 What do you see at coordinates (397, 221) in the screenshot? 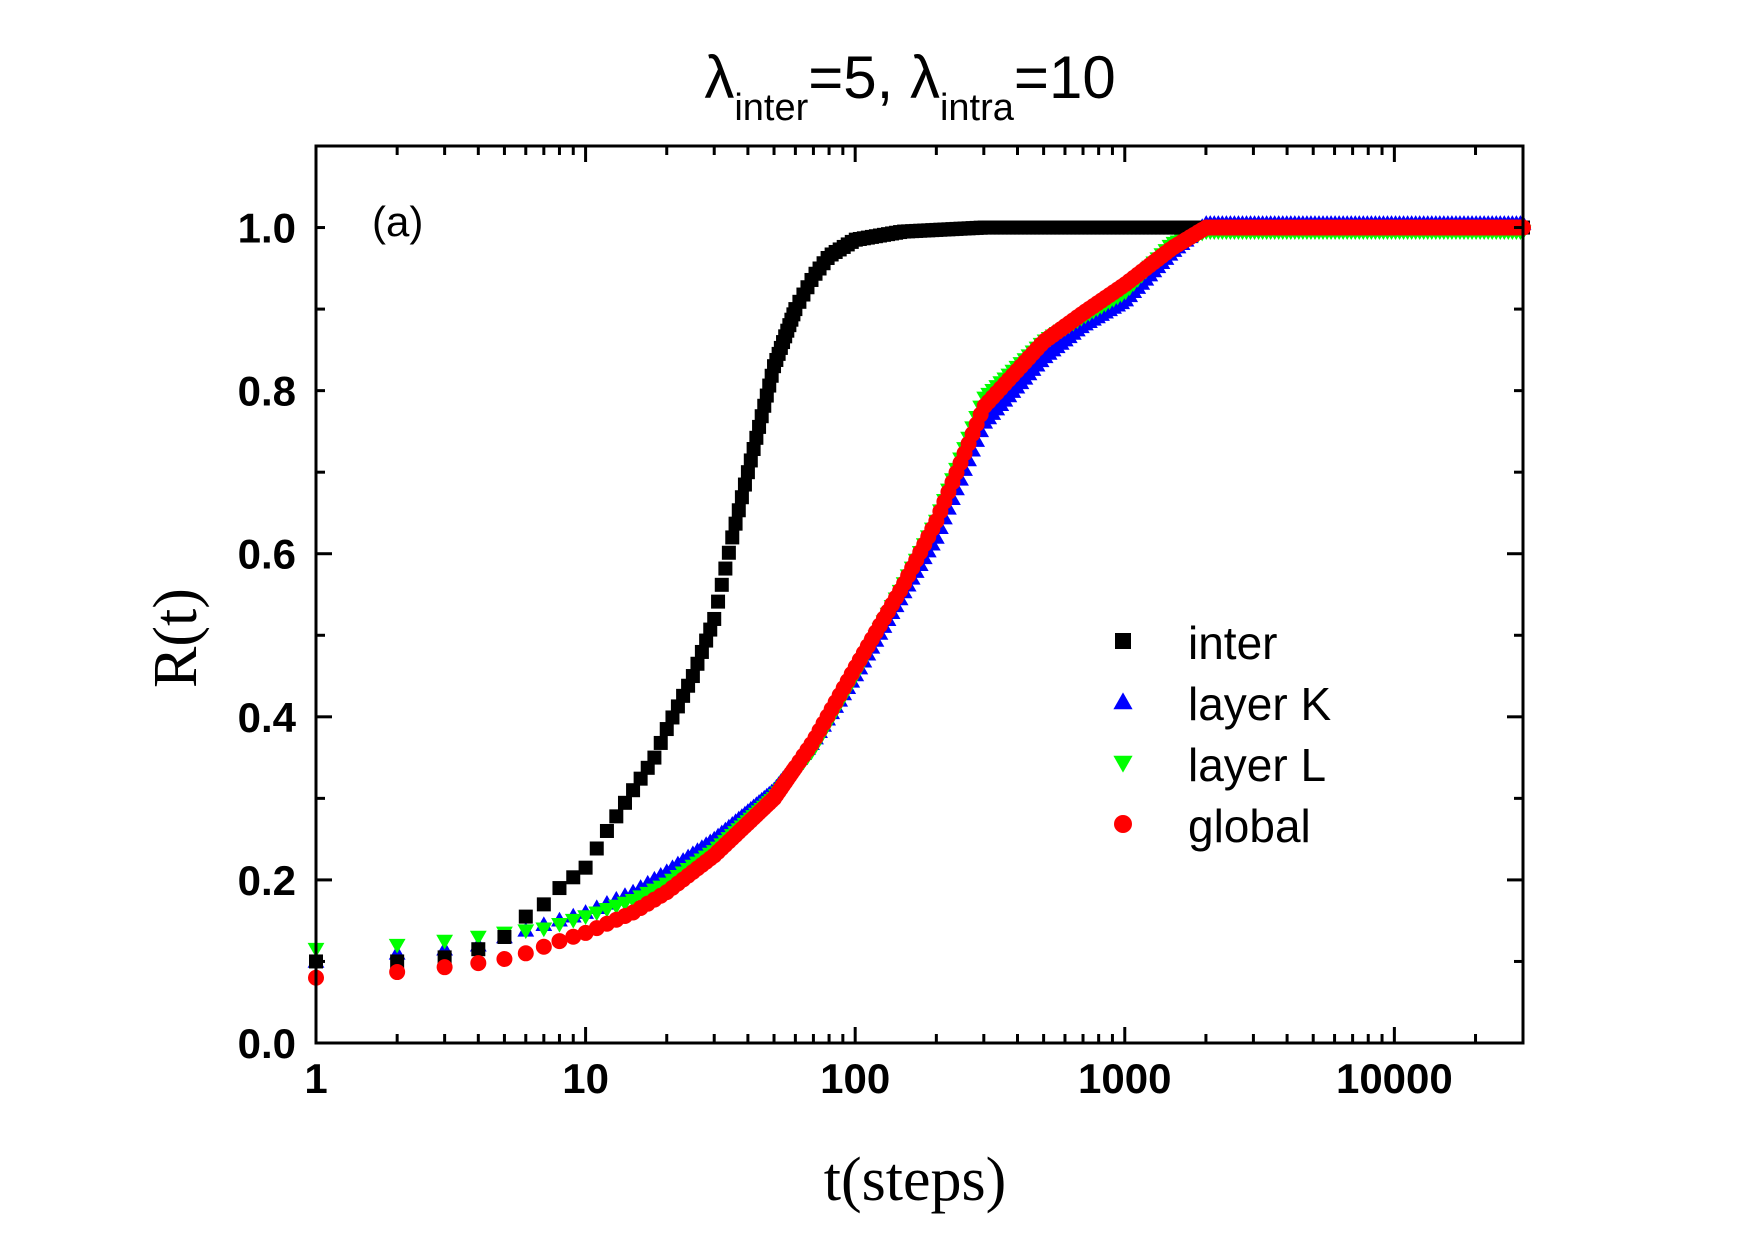
I see `panel-label: (a)` at bounding box center [397, 221].